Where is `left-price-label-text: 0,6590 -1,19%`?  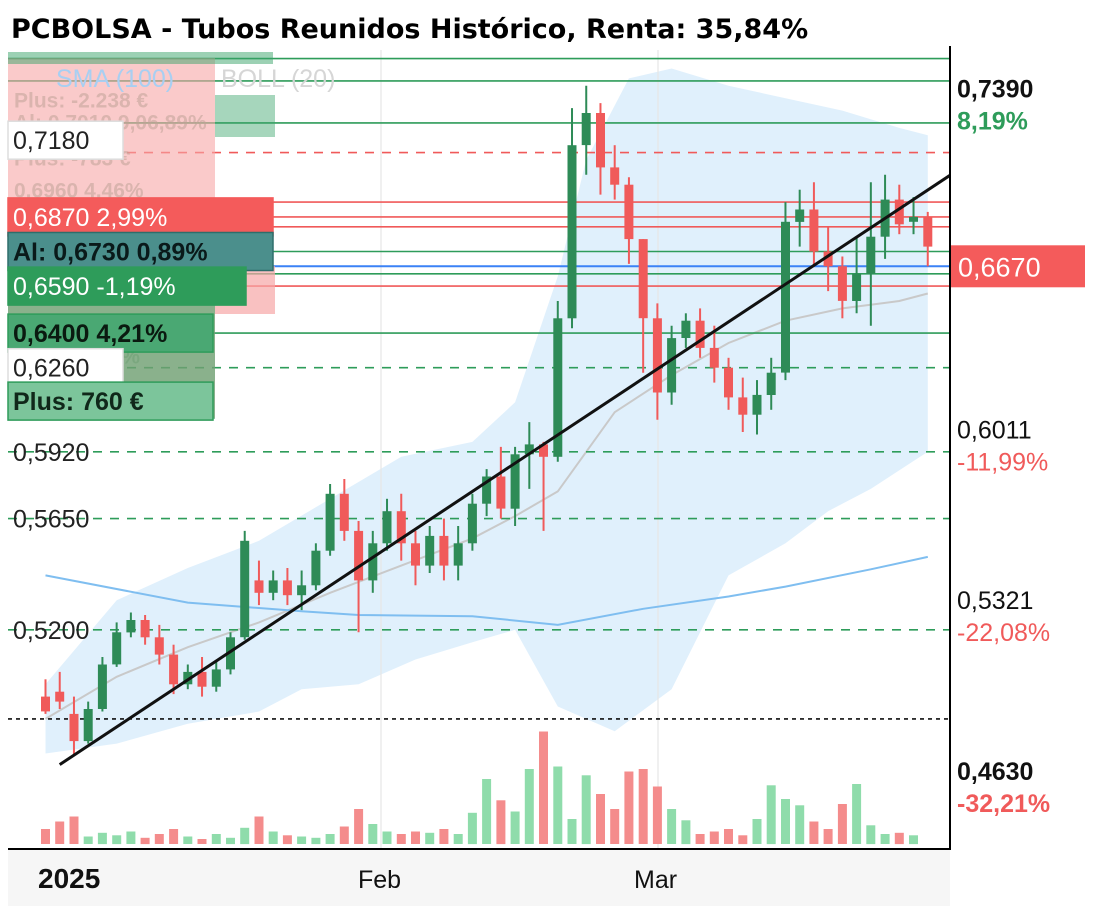 left-price-label-text: 0,6590 -1,19% is located at coordinates (94, 287).